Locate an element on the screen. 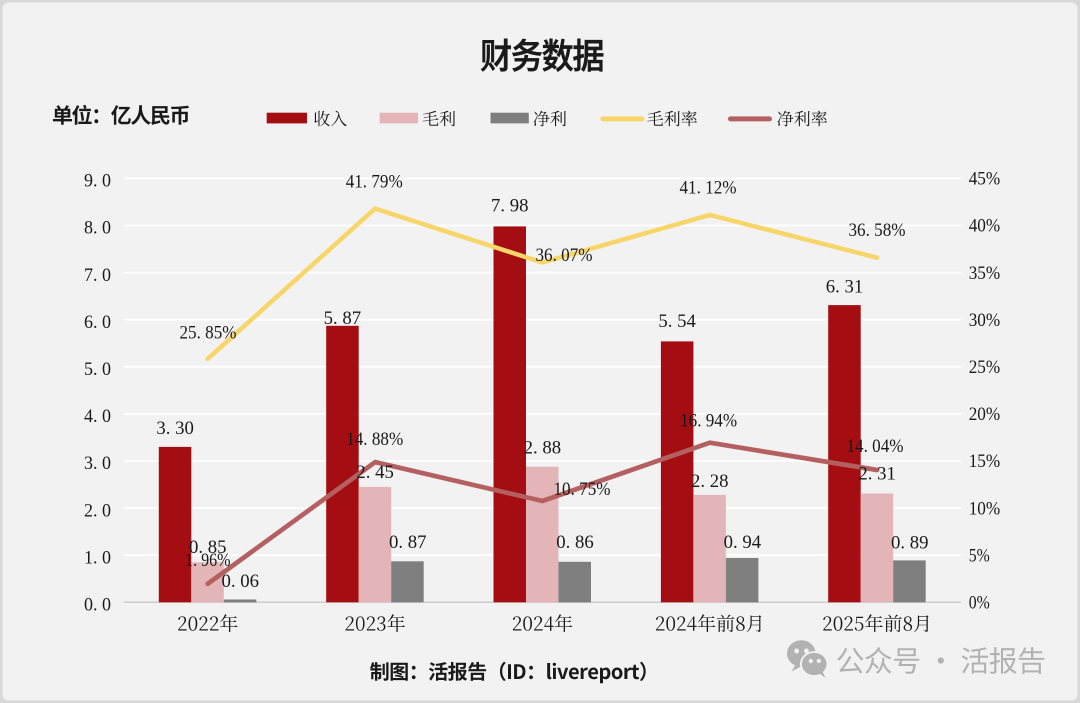 Image resolution: width=1080 pixels, height=703 pixels. svg-text: 2. 88 is located at coordinates (543, 447).